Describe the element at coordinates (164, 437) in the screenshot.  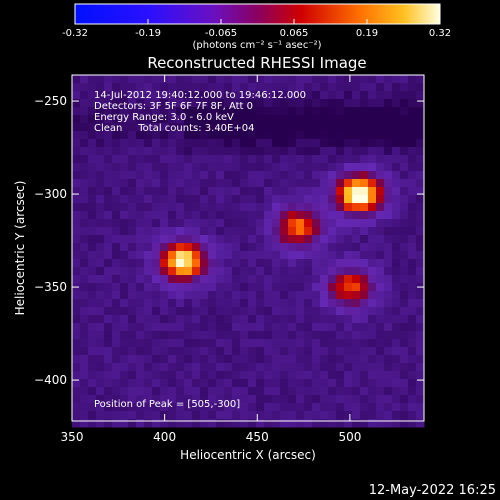
I see `x-tick-label: 400` at that location.